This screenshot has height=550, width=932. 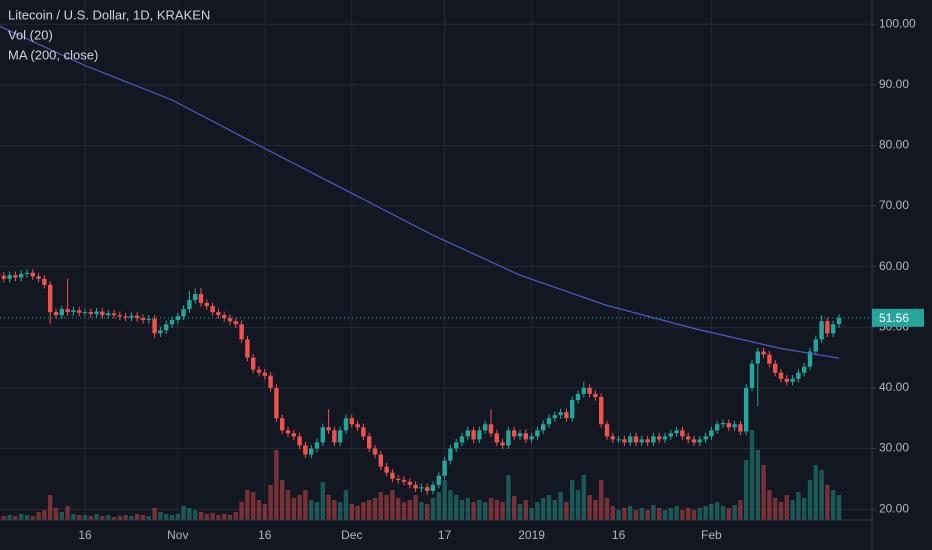 What do you see at coordinates (894, 448) in the screenshot?
I see `y-tick-label: 30.00` at bounding box center [894, 448].